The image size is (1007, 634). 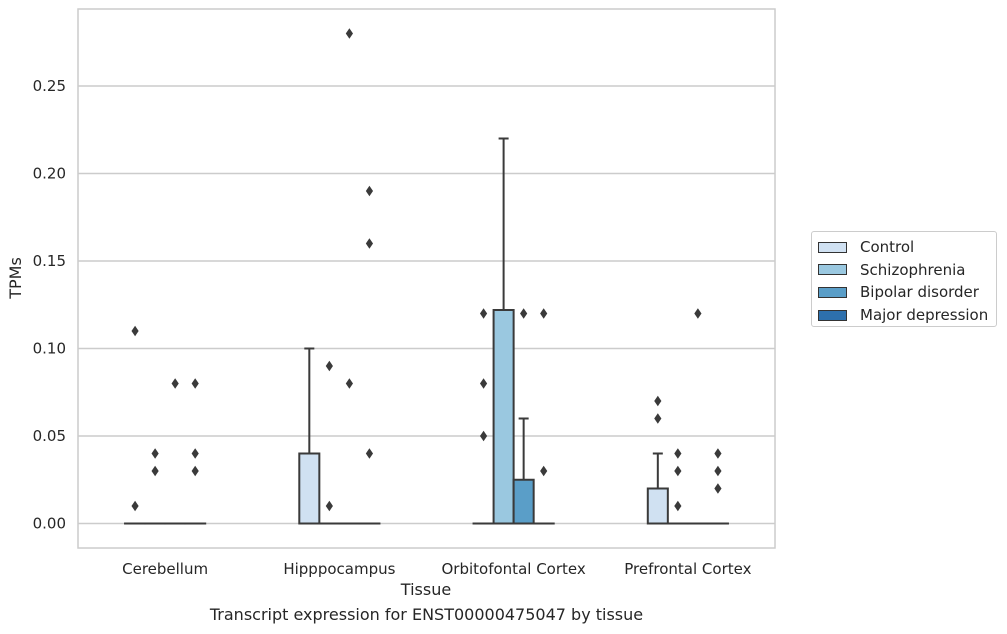 What do you see at coordinates (919, 292) in the screenshot?
I see `legend-label: Bipolar disorder` at bounding box center [919, 292].